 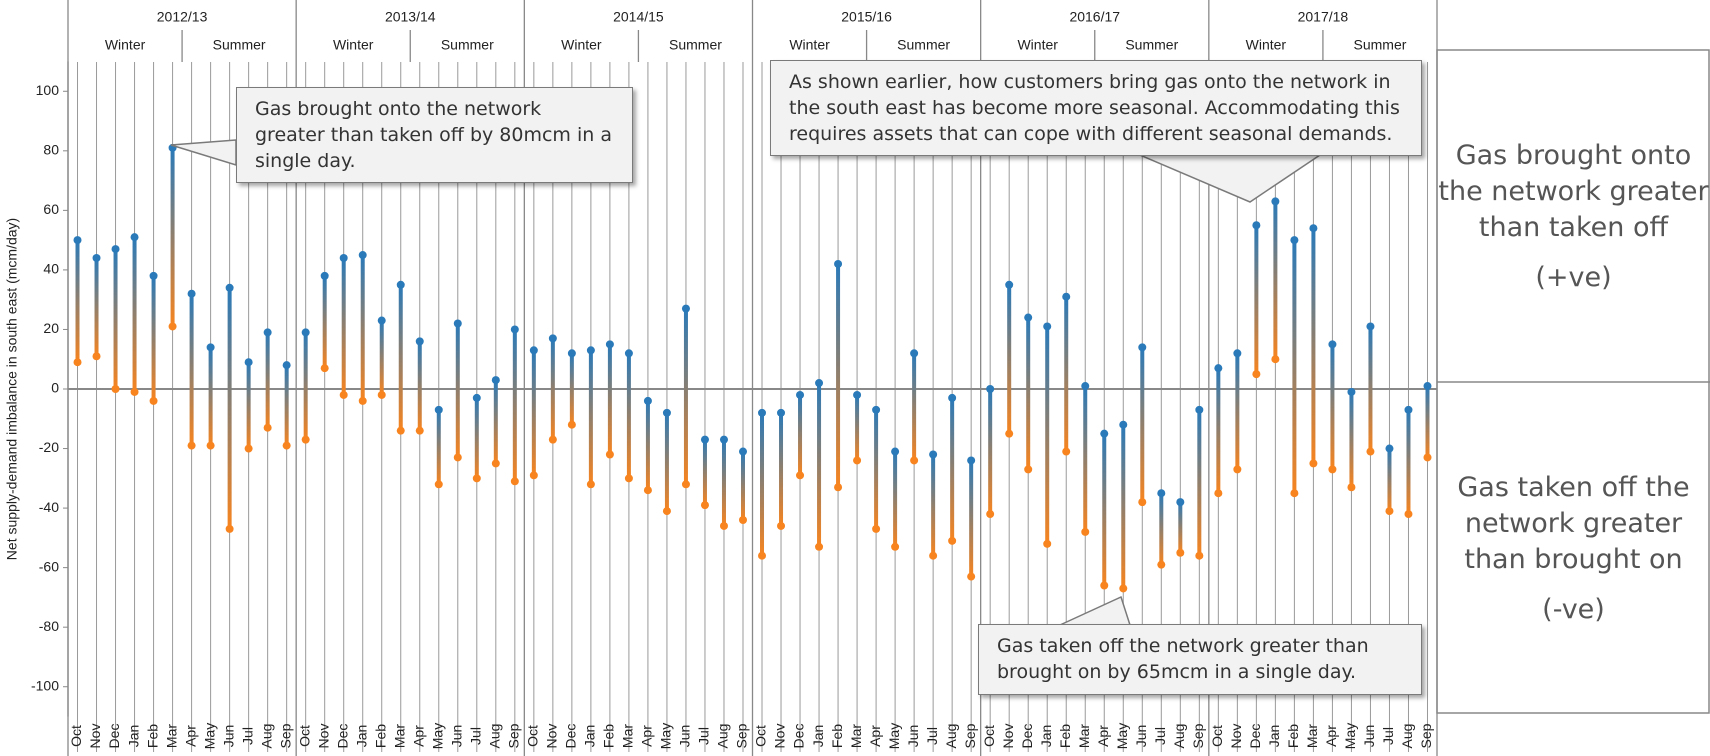 I want to click on year-label: 2014/15, so click(x=638, y=17).